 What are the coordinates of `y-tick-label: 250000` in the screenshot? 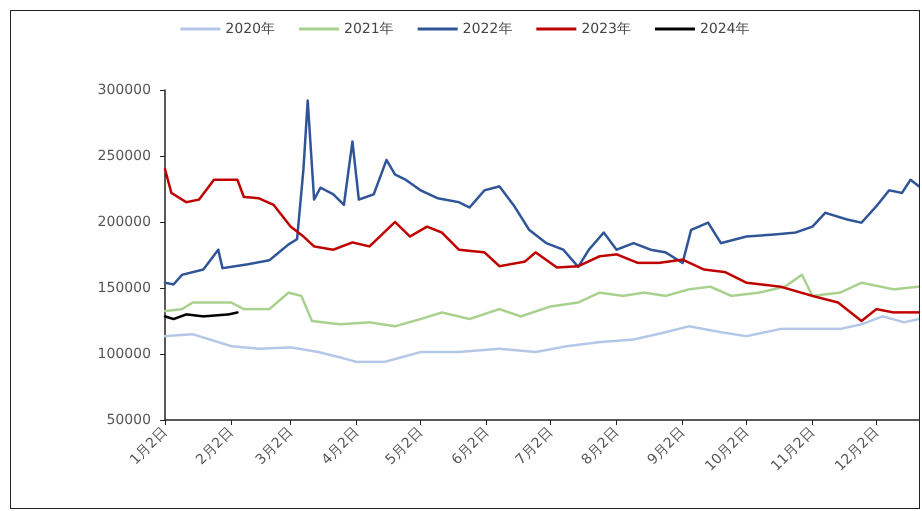 It's located at (124, 156).